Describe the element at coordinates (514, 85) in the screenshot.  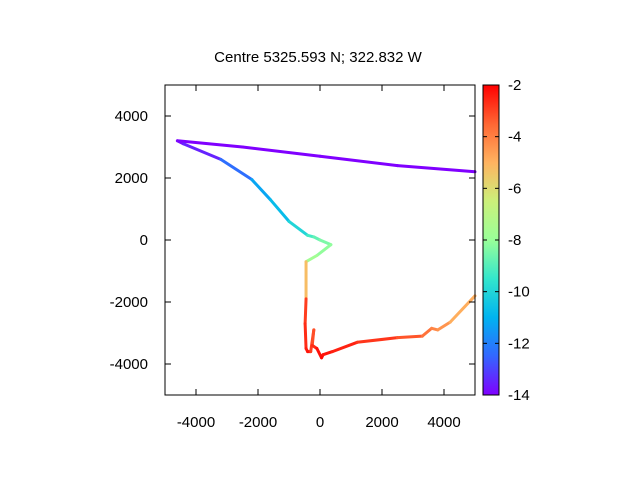
I see `colorbar-tick-label: -2` at that location.